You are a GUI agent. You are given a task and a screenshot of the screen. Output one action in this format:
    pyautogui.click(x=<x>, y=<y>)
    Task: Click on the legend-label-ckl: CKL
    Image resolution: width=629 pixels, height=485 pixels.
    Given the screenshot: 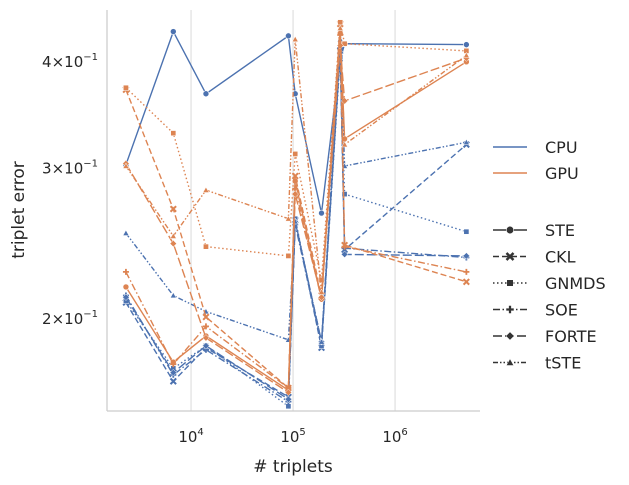 What is the action you would take?
    pyautogui.click(x=560, y=257)
    